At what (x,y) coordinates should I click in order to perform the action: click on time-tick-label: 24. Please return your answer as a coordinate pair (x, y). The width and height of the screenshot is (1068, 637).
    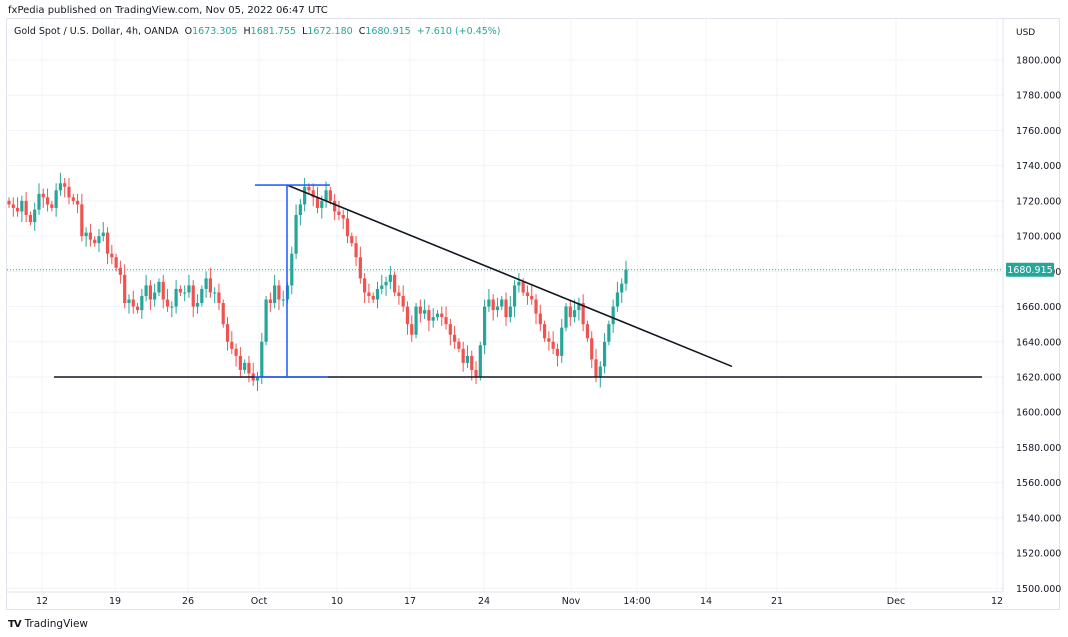
    Looking at the image, I should click on (484, 601).